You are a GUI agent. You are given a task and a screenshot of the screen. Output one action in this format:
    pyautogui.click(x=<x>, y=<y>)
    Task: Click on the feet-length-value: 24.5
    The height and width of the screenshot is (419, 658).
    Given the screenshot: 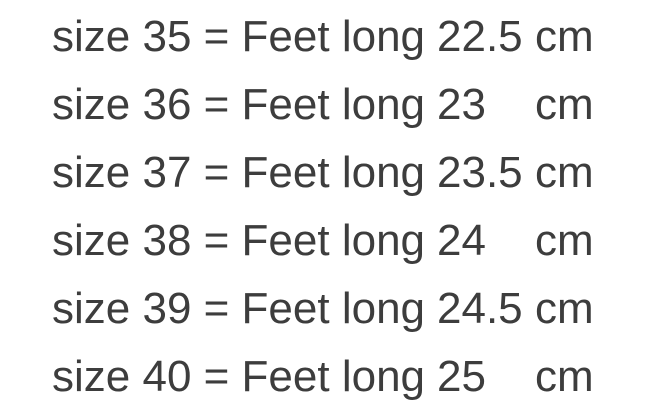 What is the action you would take?
    pyautogui.click(x=480, y=308)
    